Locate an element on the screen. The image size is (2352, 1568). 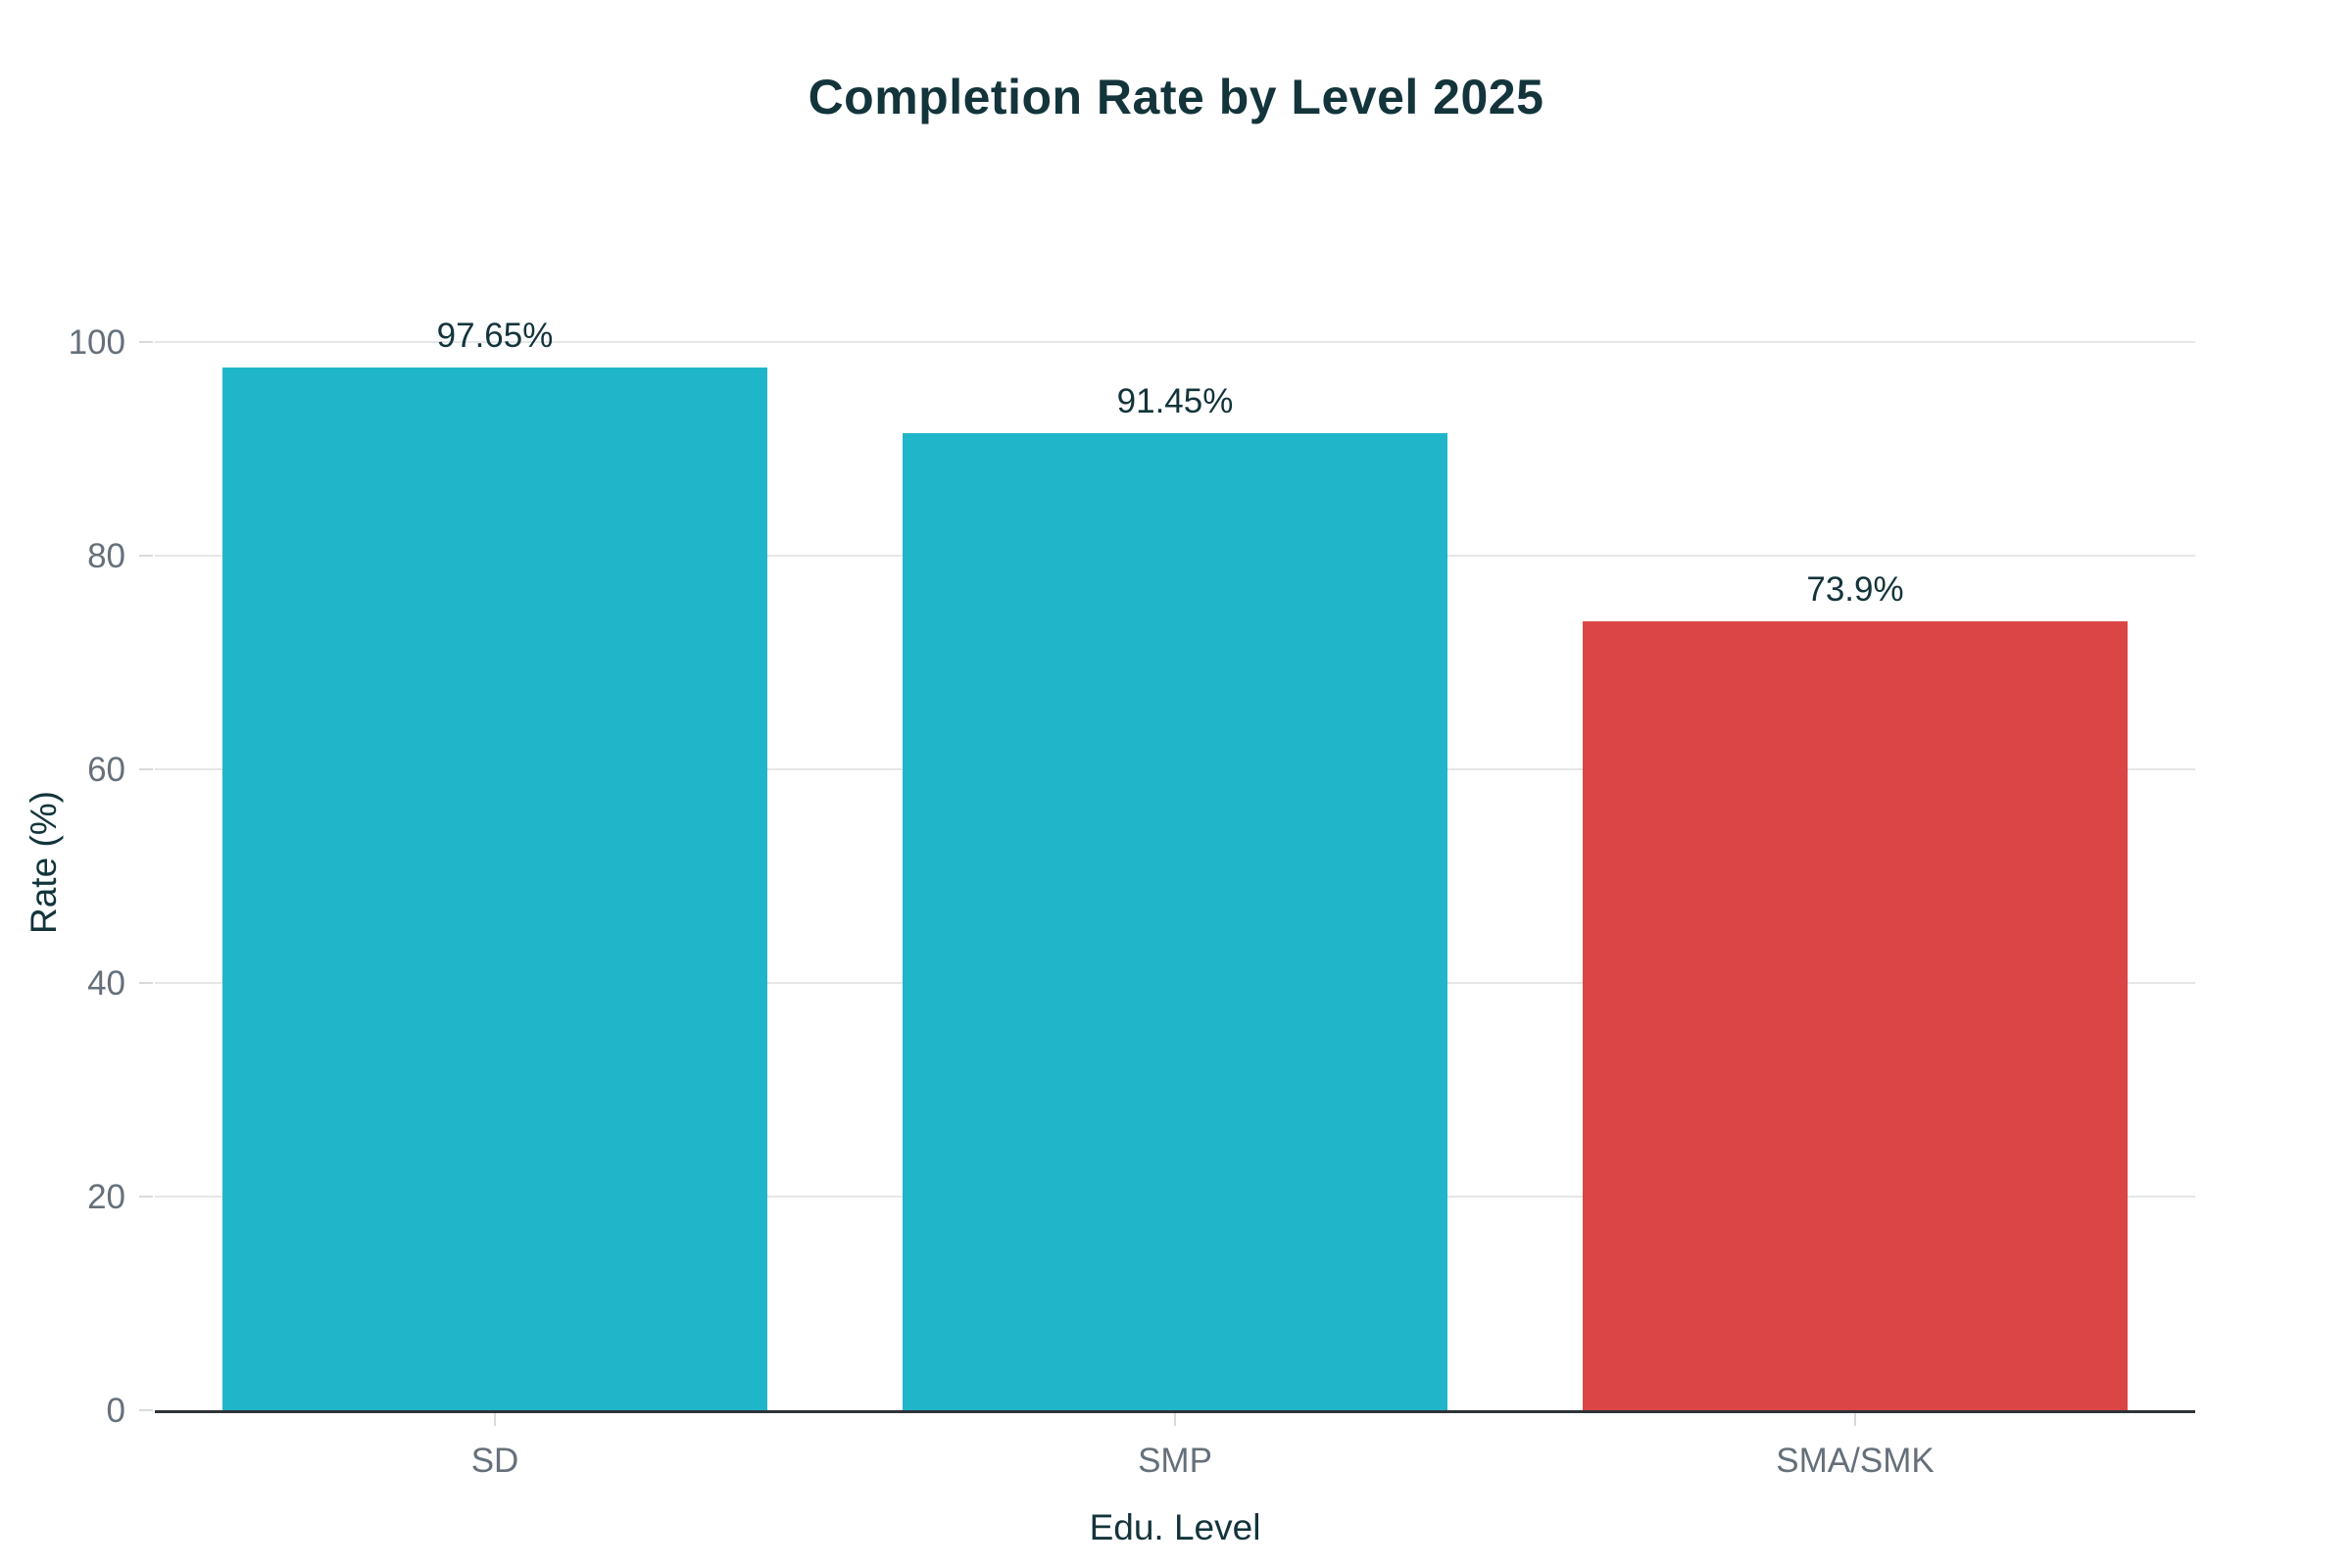
y-tick-label-100: 100 is located at coordinates (96, 342).